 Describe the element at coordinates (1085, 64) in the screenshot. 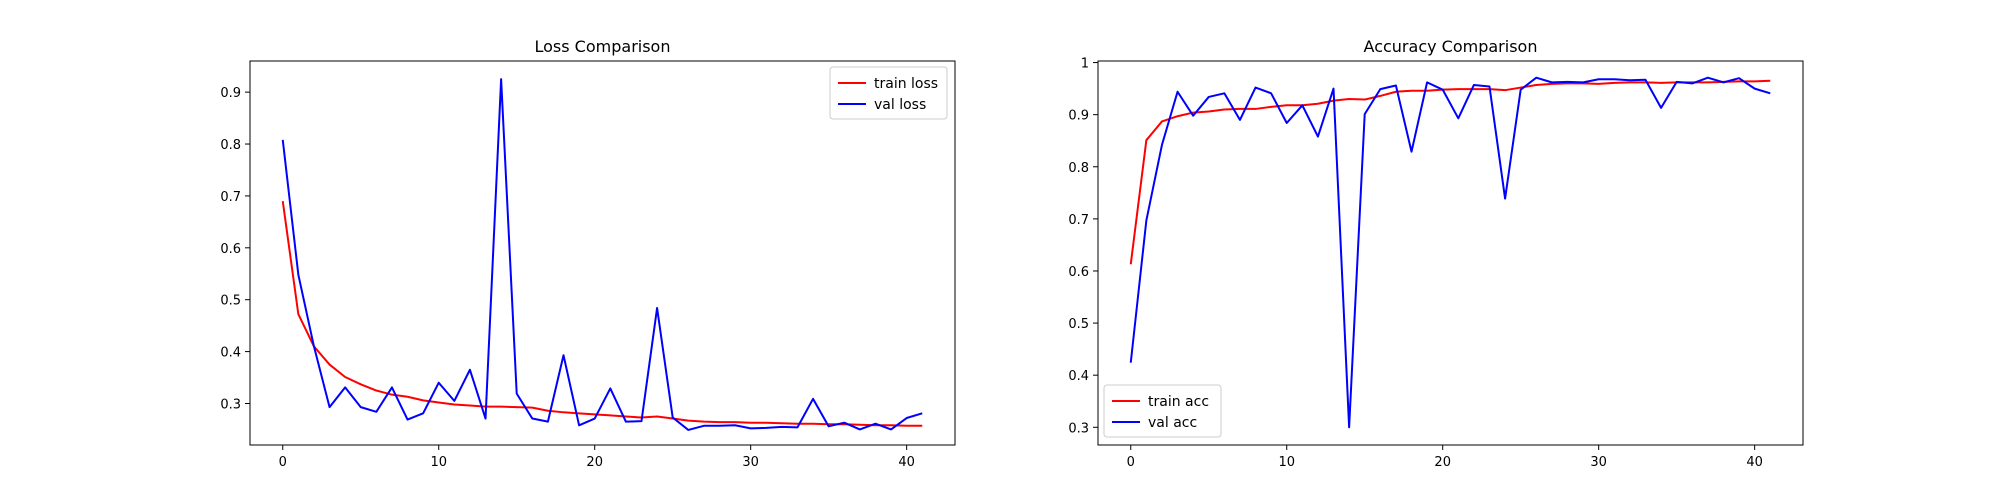

I see `y-tick-label: 1` at that location.